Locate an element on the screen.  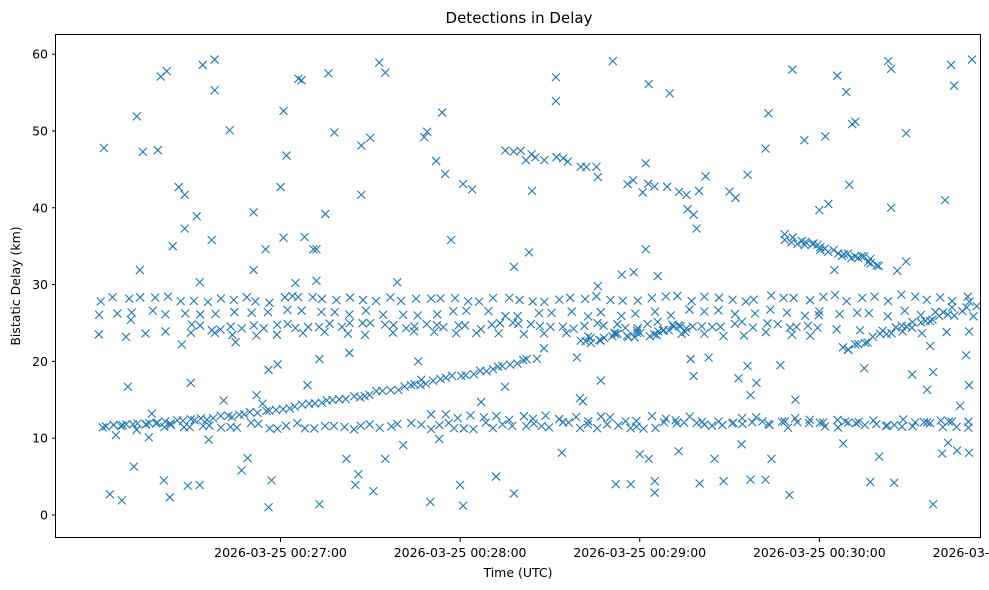
y-tick-label: 30 is located at coordinates (40, 284).